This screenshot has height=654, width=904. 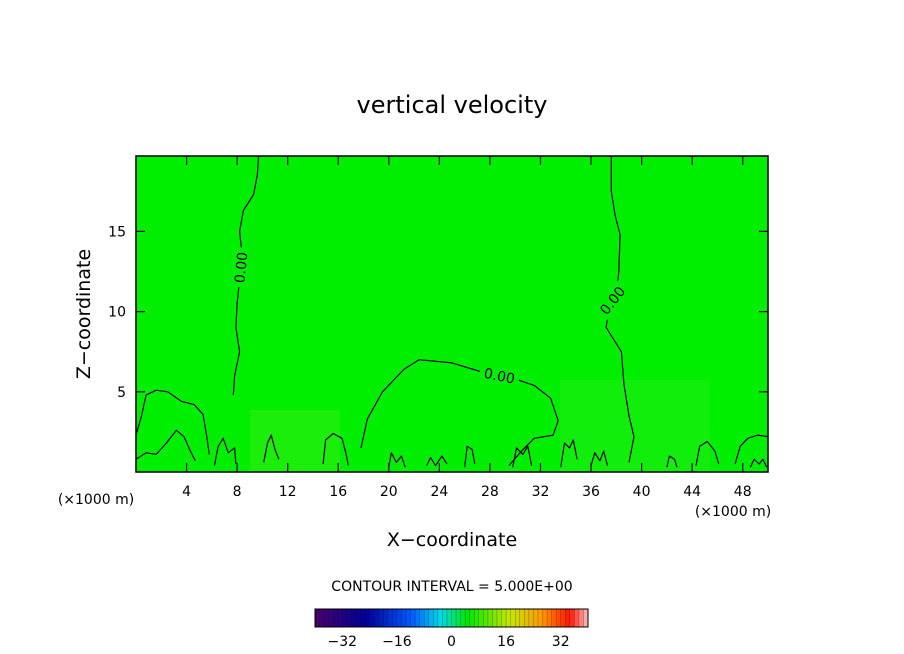 I want to click on x-axis-label: X−coordinate, so click(x=452, y=540).